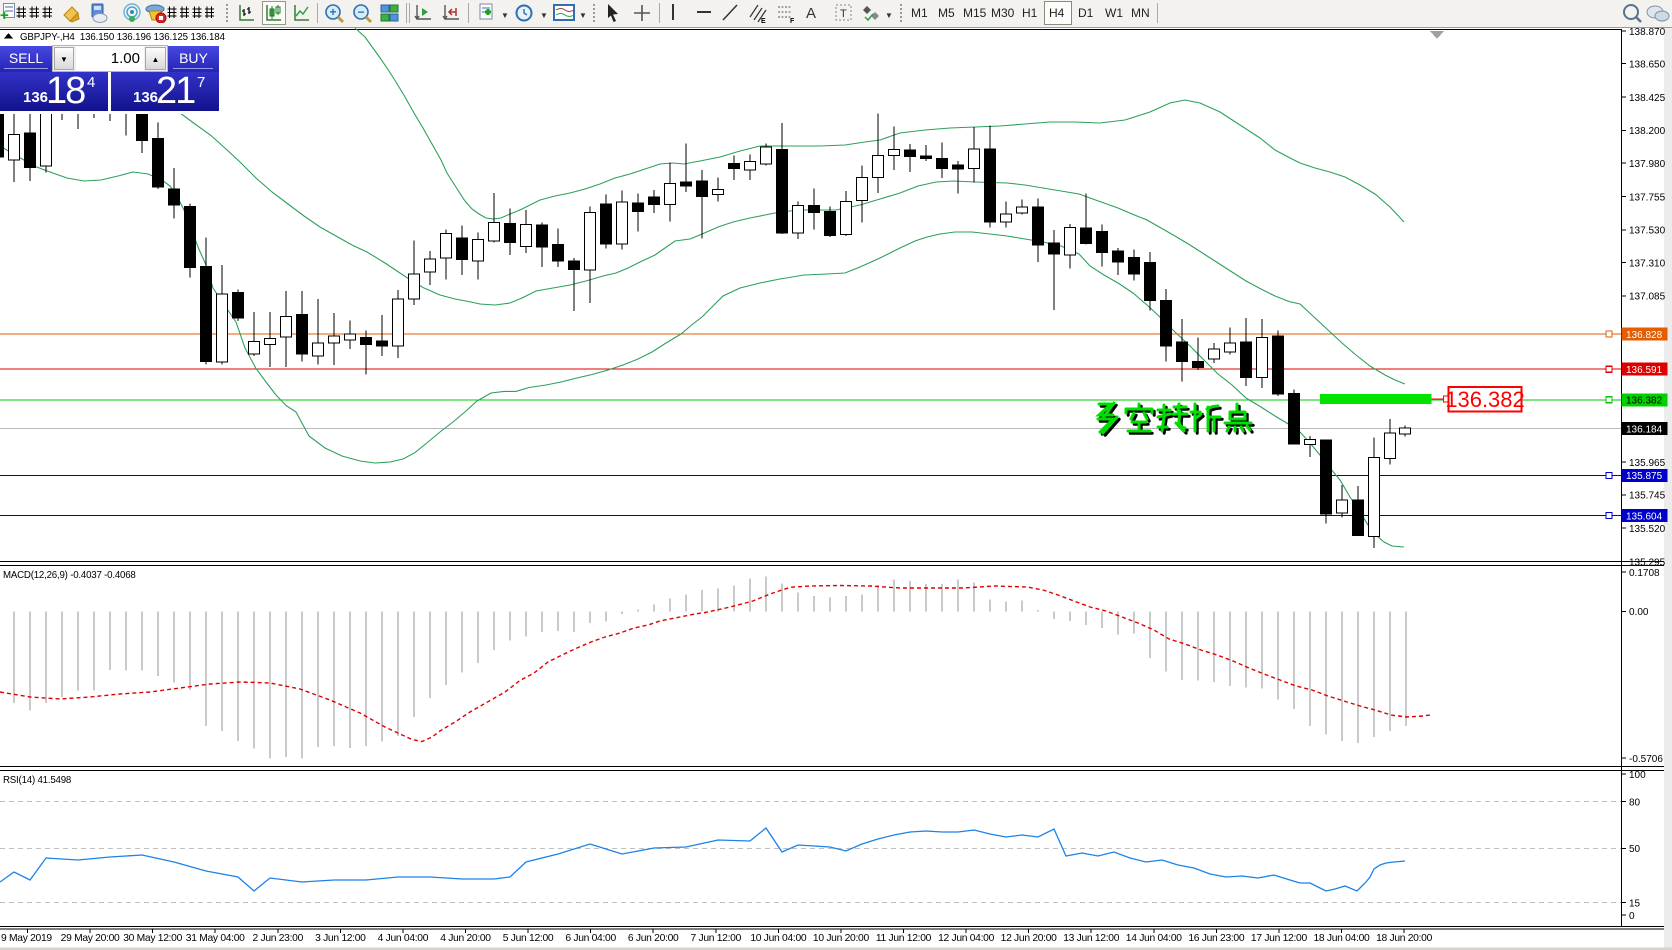 The height and width of the screenshot is (950, 1672). Describe the element at coordinates (403, 938) in the screenshot. I see `svg-text: 4 Jun 04:00` at that location.